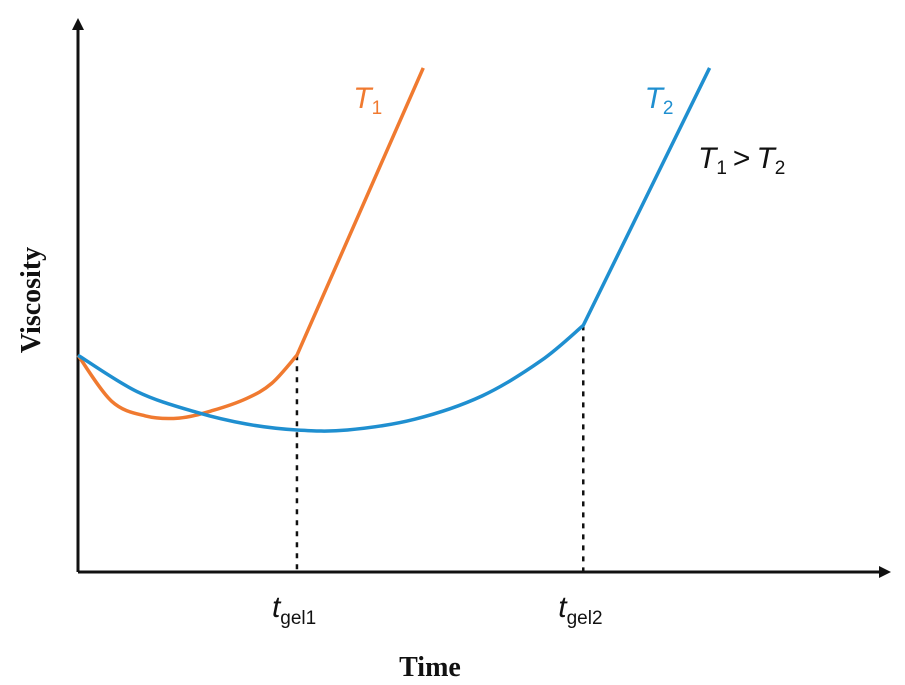 This screenshot has width=905, height=685. What do you see at coordinates (294, 610) in the screenshot?
I see `tick-label-gel1: tgel1` at bounding box center [294, 610].